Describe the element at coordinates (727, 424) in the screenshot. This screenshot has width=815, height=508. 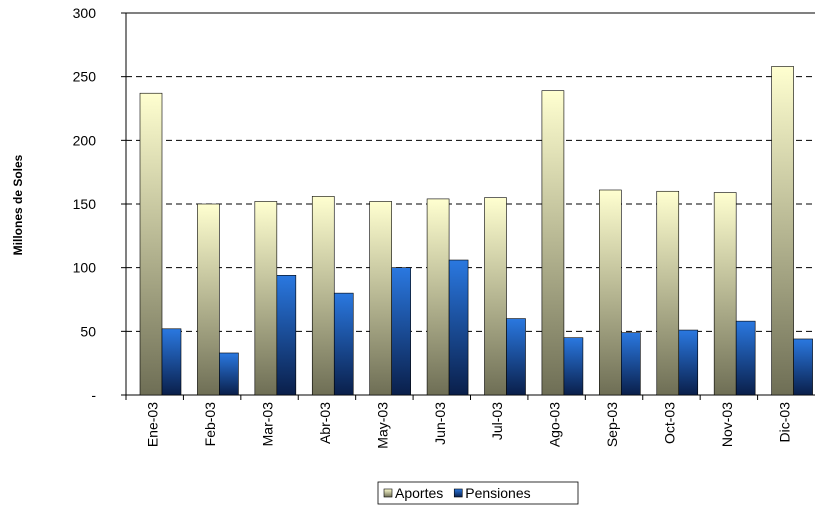
I see `x-tick-label: Nov-03` at that location.